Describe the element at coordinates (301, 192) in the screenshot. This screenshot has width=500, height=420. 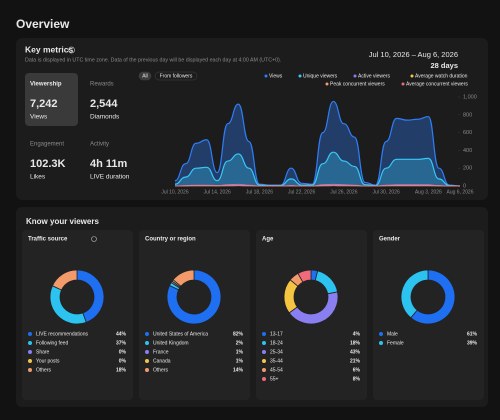
I see `x-tick-label: Jul 22, 2026` at that location.